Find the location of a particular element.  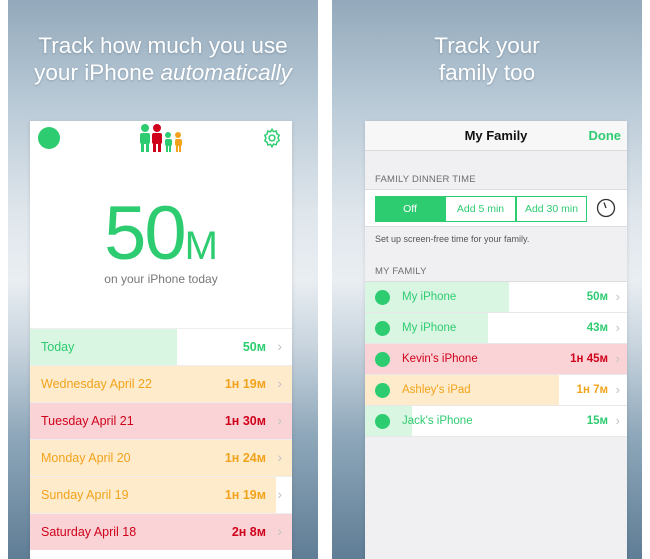

member-usage-value: 50м is located at coordinates (597, 297).